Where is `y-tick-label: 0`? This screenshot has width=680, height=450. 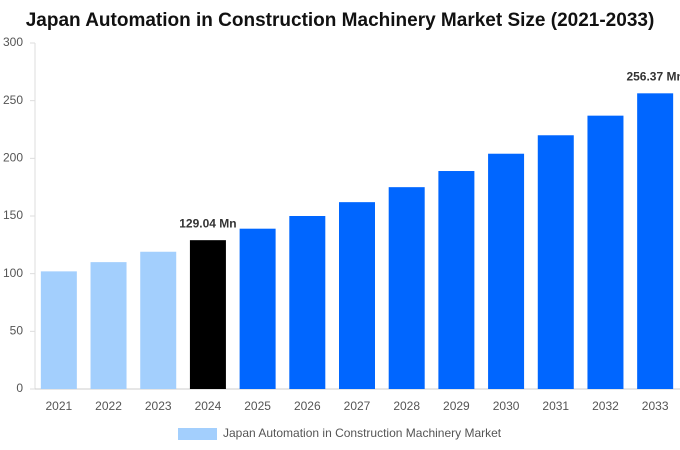 y-tick-label: 0 is located at coordinates (19, 388).